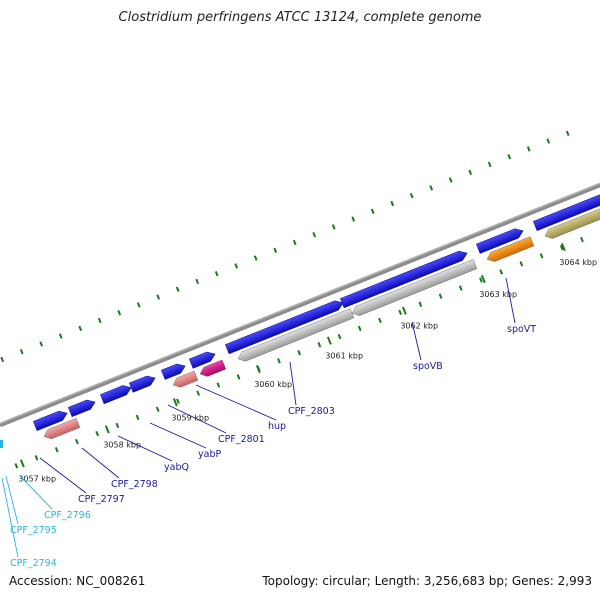  I want to click on gene-label: CPF_2803, so click(311, 411).